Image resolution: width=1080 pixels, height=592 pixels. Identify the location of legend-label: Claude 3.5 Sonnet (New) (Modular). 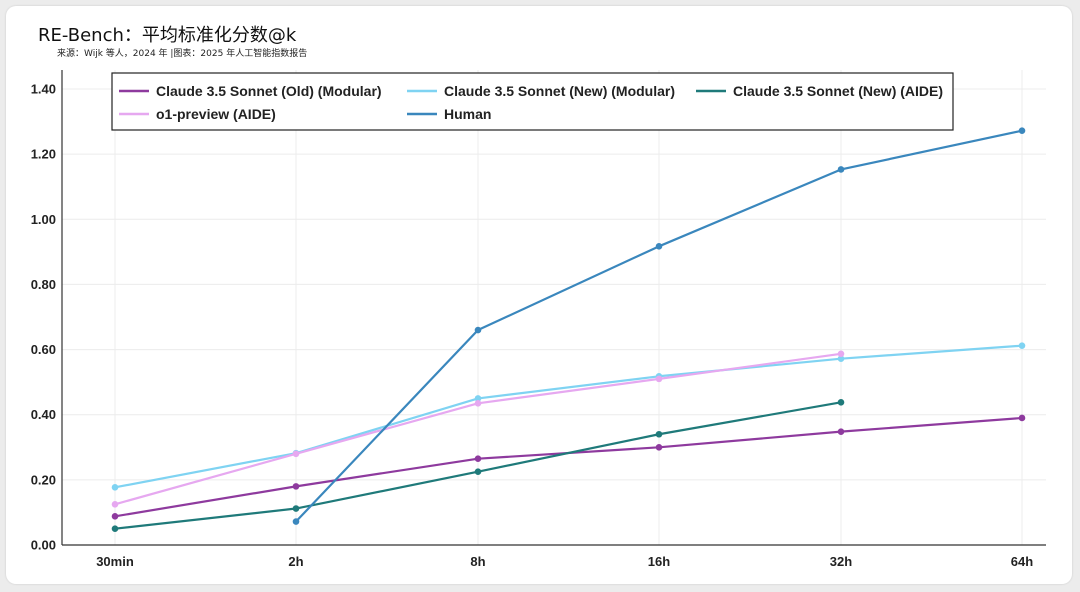
(559, 91).